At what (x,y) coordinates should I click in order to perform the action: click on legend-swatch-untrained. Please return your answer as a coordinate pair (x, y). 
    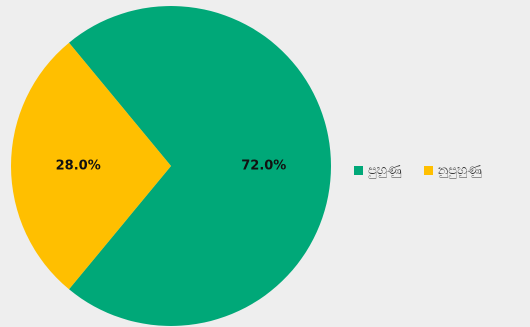
    Looking at the image, I should click on (428, 170).